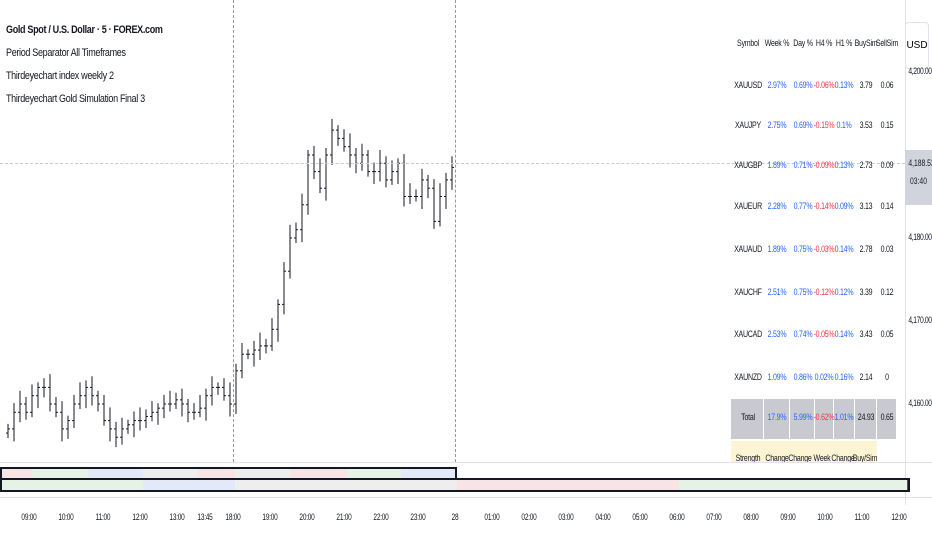  What do you see at coordinates (803, 43) in the screenshot?
I see `table-header: Day %` at bounding box center [803, 43].